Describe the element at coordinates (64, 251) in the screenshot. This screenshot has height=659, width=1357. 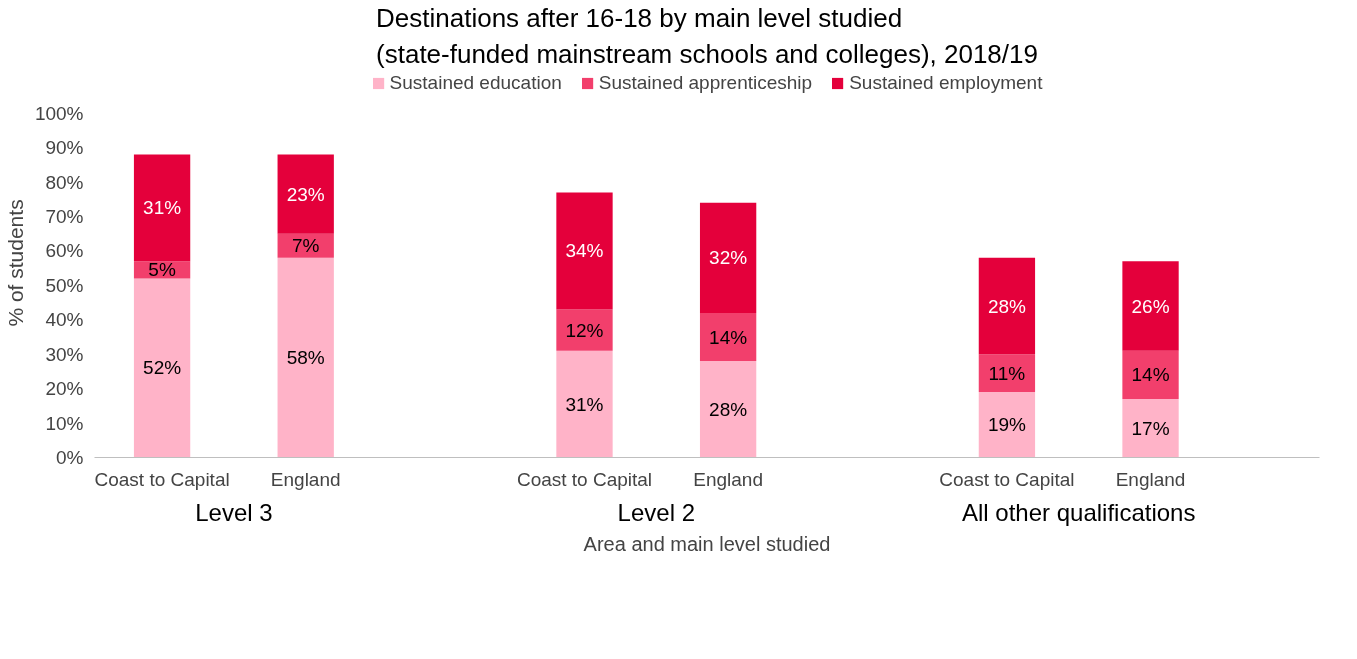
I see `y-tick-label: 60%` at that location.